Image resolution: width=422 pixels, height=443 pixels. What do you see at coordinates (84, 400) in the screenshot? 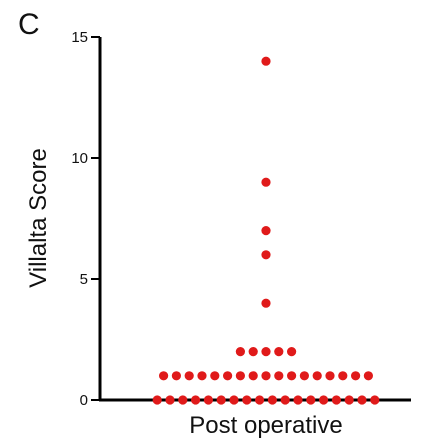
I see `y-tick-label: 0` at bounding box center [84, 400].